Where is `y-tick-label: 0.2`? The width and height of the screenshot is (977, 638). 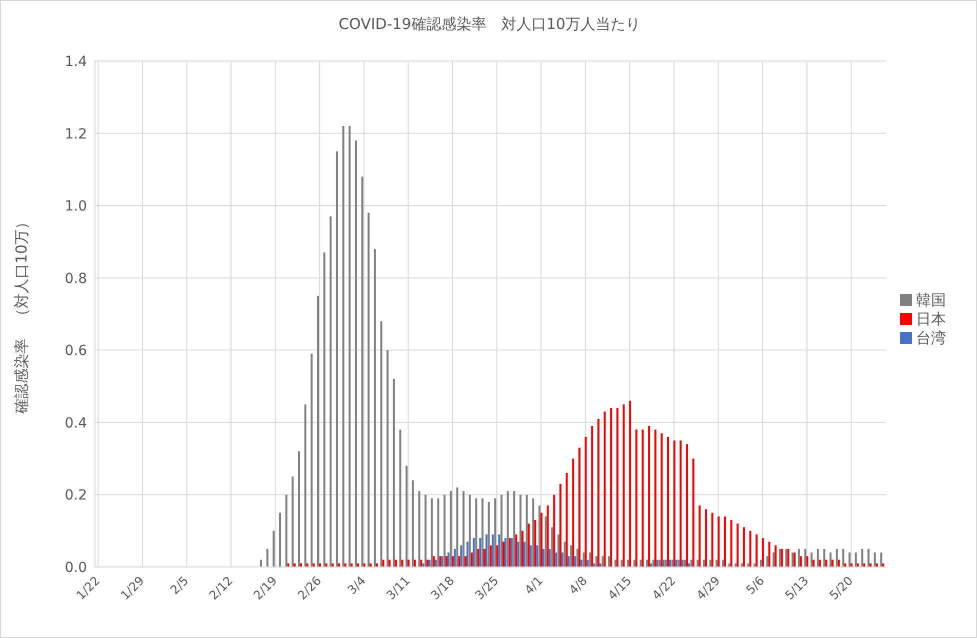 y-tick-label: 0.2 is located at coordinates (75, 496).